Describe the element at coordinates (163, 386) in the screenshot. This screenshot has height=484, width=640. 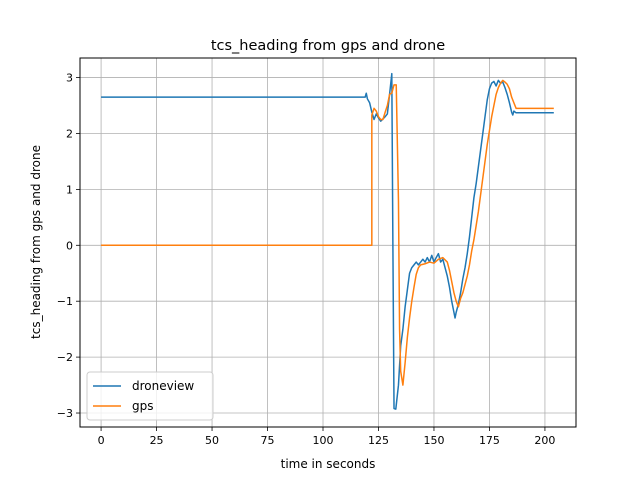
I see `legend-label-droneview: droneview` at that location.